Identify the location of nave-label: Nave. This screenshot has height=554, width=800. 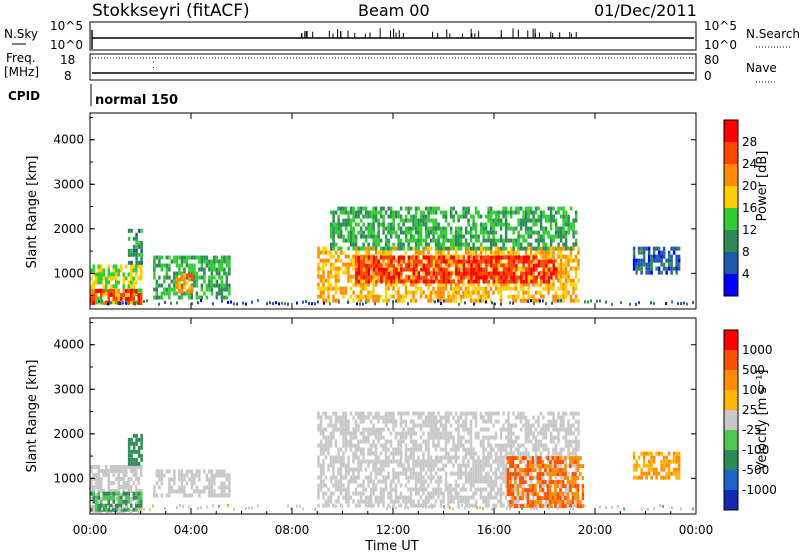
(761, 68).